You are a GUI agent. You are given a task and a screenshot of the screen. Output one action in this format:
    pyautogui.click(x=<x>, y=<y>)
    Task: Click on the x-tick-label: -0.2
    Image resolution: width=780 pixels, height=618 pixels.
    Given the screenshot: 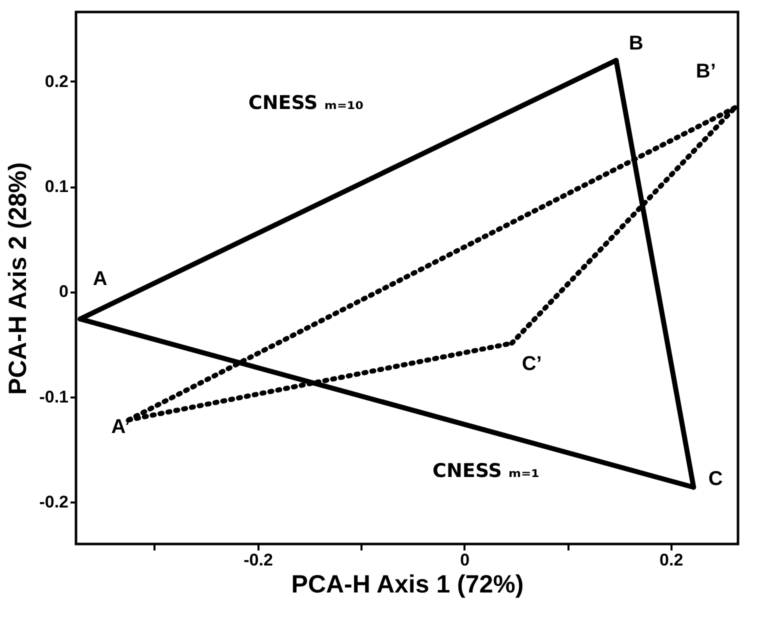 What is the action you would take?
    pyautogui.click(x=258, y=560)
    